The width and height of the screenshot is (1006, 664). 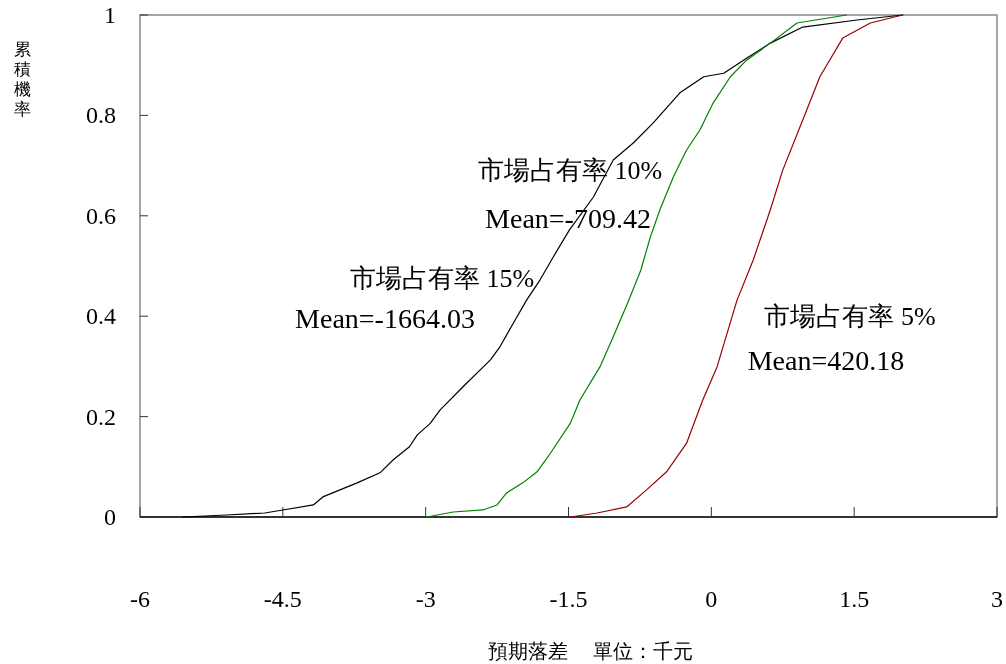 What do you see at coordinates (826, 360) in the screenshot?
I see `annotation: Mean=420.18` at bounding box center [826, 360].